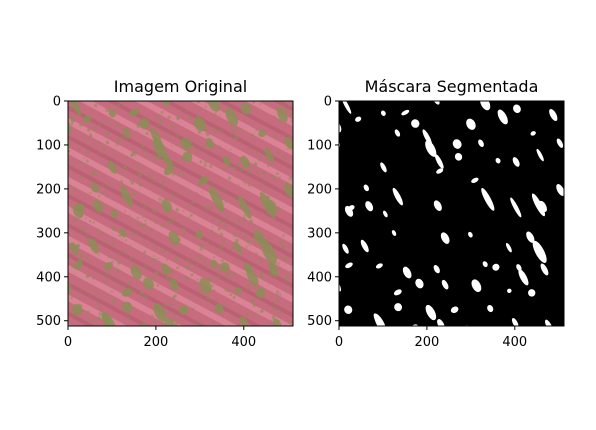 The image size is (596, 430). What do you see at coordinates (48, 145) in the screenshot?
I see `y-tick-label: 100` at bounding box center [48, 145].